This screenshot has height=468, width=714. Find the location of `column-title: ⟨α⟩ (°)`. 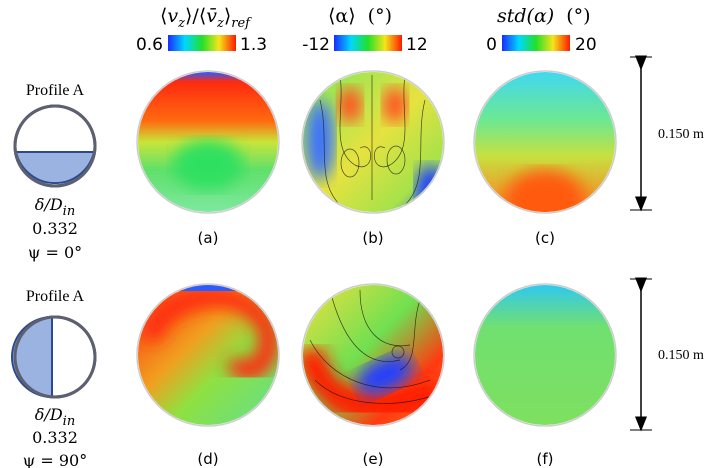

column-title: ⟨α⟩ (°) is located at coordinates (360, 16).